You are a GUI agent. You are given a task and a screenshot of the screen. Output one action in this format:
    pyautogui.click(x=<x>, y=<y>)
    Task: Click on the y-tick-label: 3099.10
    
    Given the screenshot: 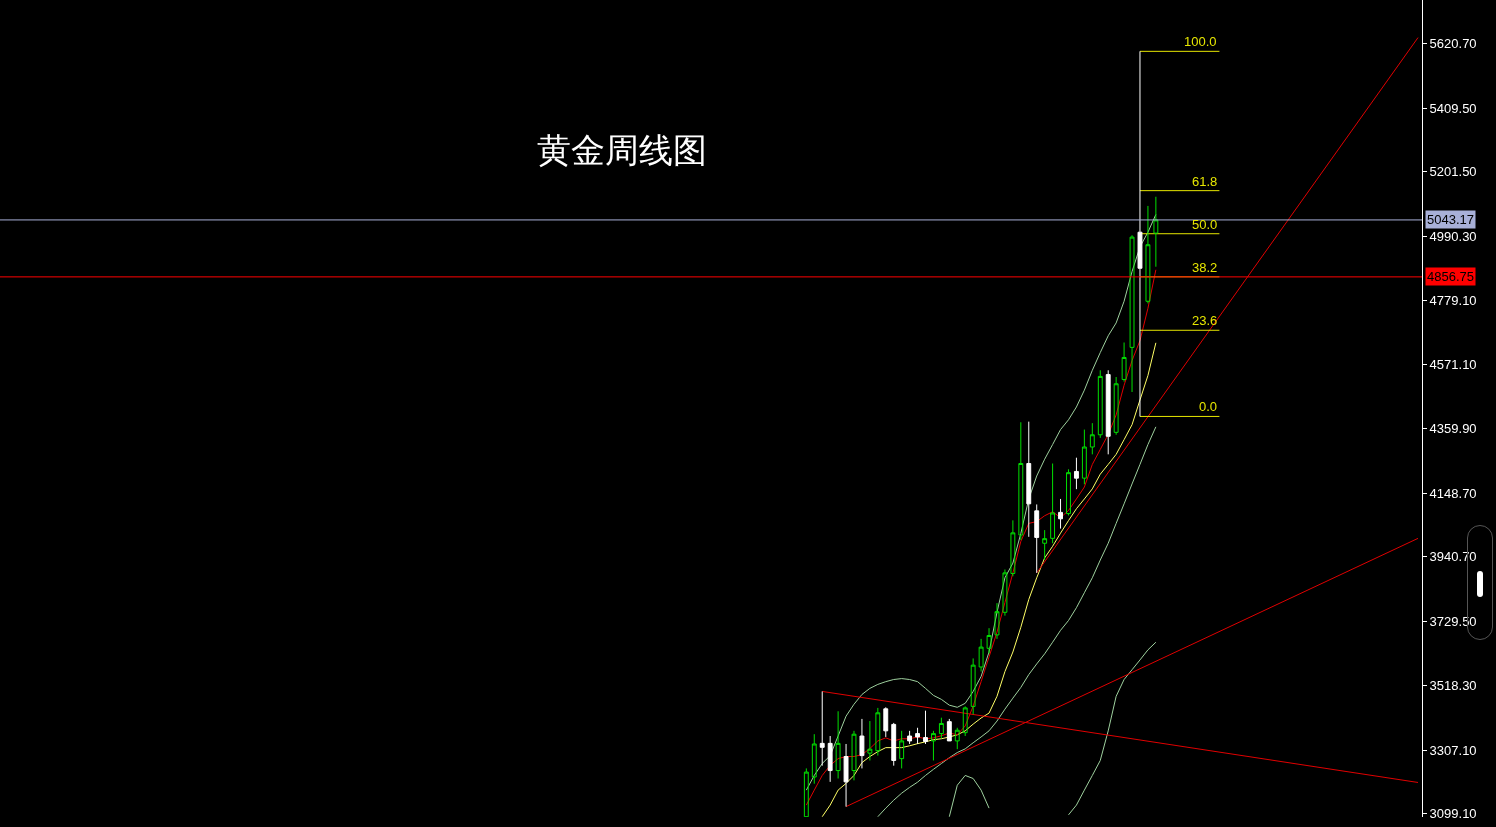 What is the action you would take?
    pyautogui.click(x=1453, y=814)
    